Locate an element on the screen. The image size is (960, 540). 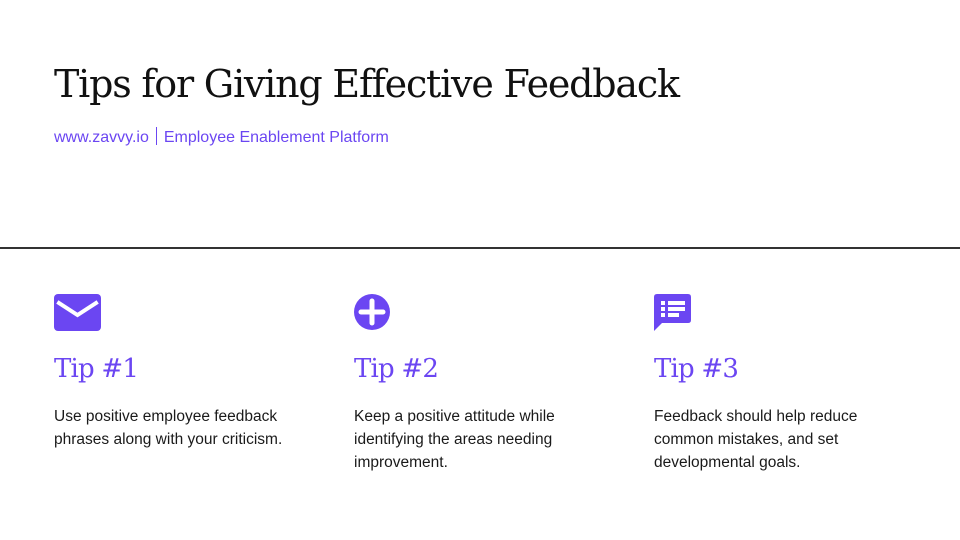
page-title: Tips for Giving Effective Feedback is located at coordinates (367, 84).